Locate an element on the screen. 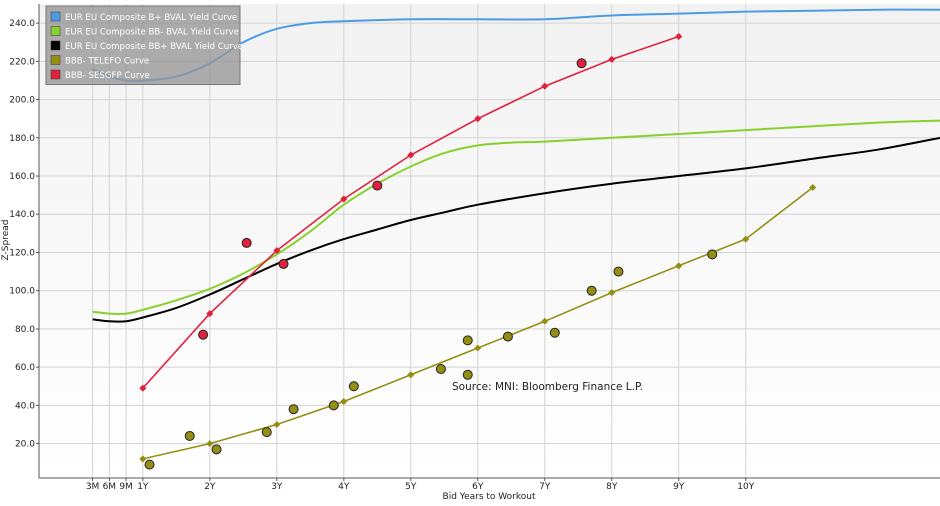  legend-label: BBB- SESGFP Curve is located at coordinates (107, 76).